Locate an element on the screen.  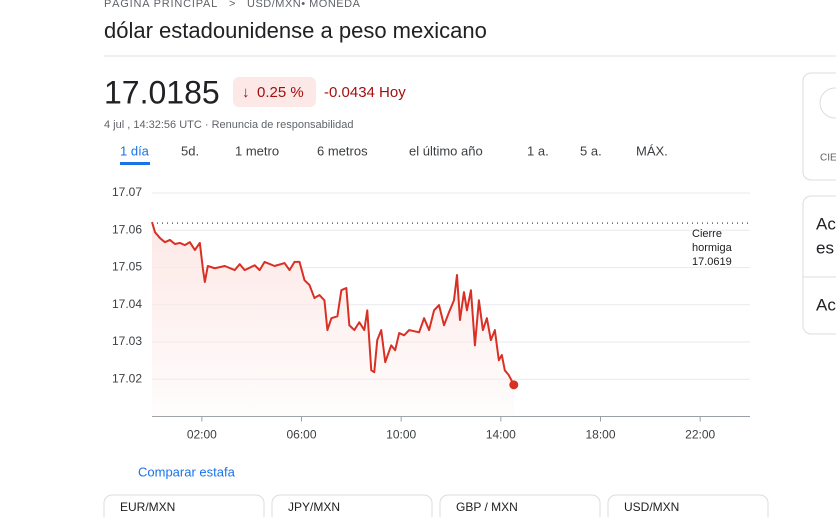
tab: 1 día is located at coordinates (135, 150).